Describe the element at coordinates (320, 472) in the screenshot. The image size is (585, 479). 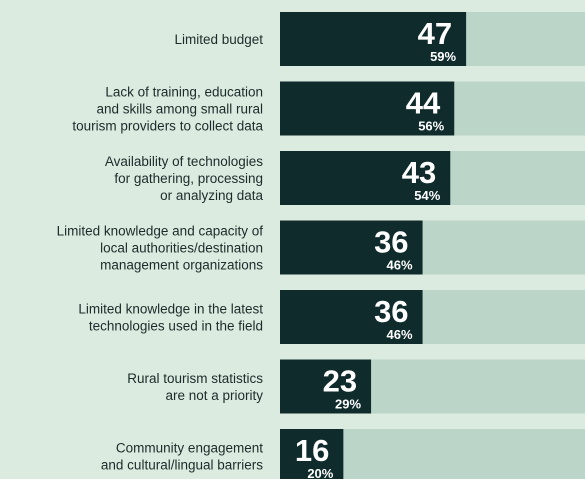
I see `bar-percentage: 20%` at that location.